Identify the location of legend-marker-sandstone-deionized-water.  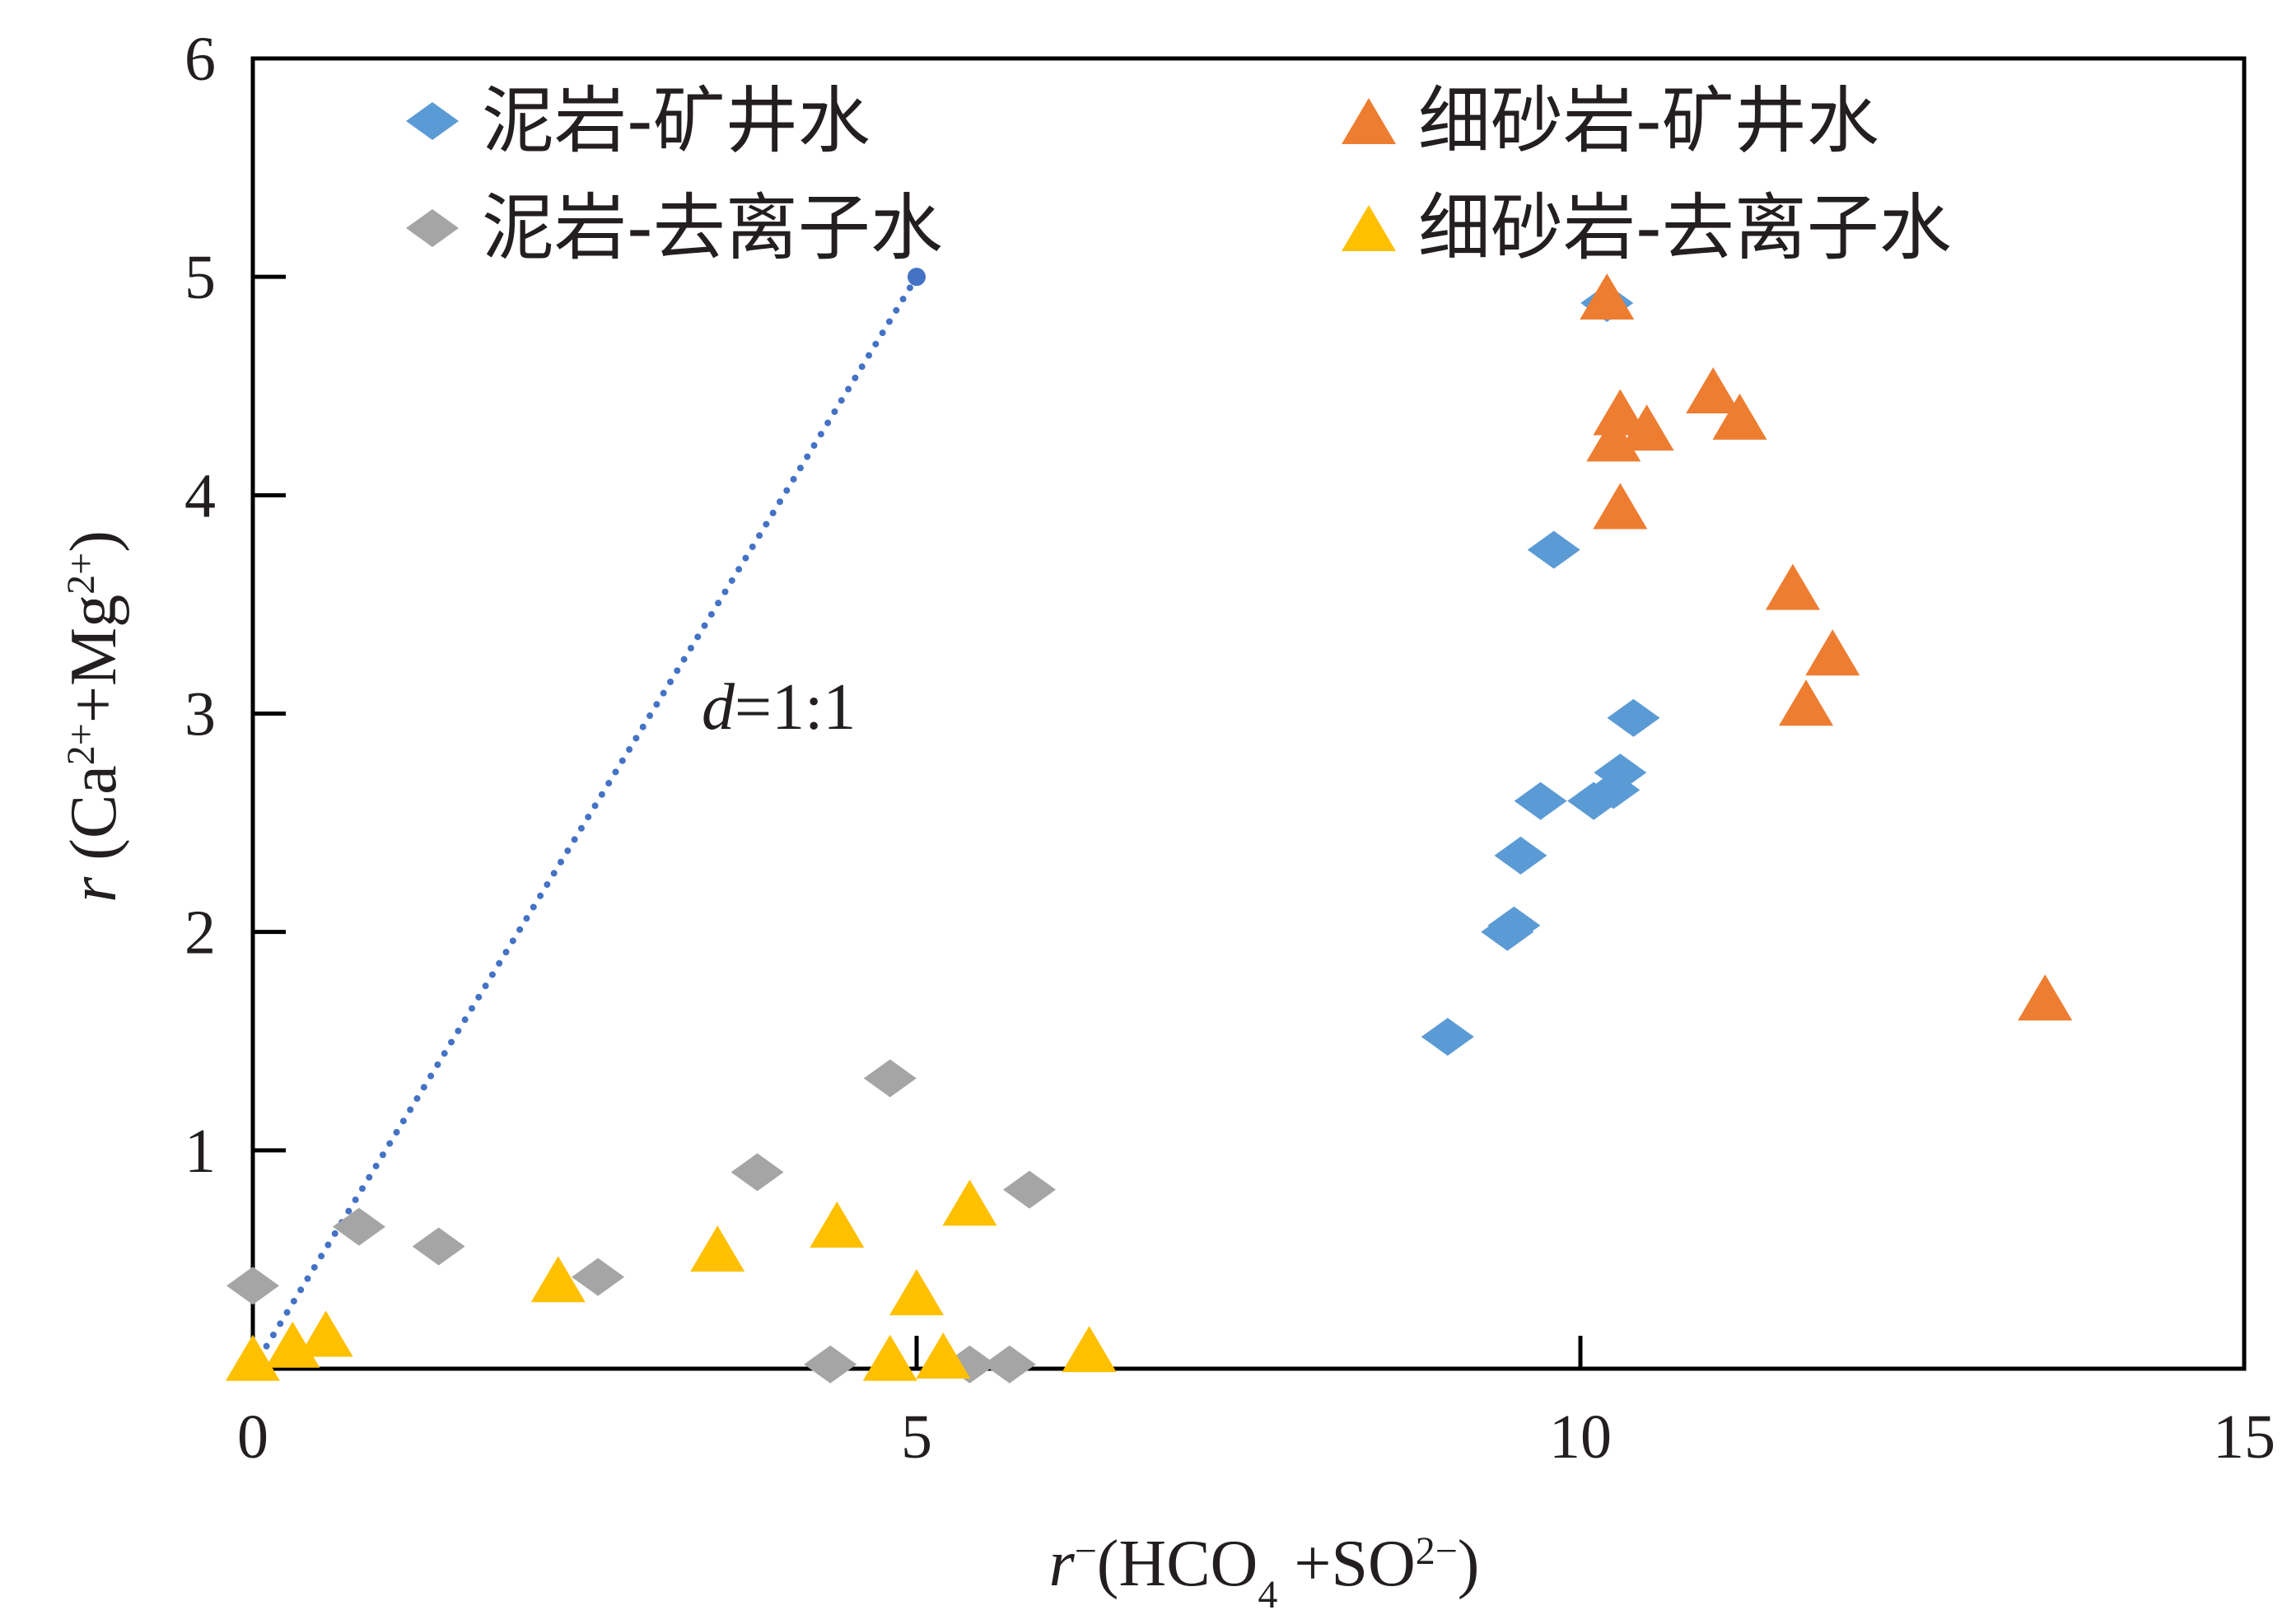
(1369, 228).